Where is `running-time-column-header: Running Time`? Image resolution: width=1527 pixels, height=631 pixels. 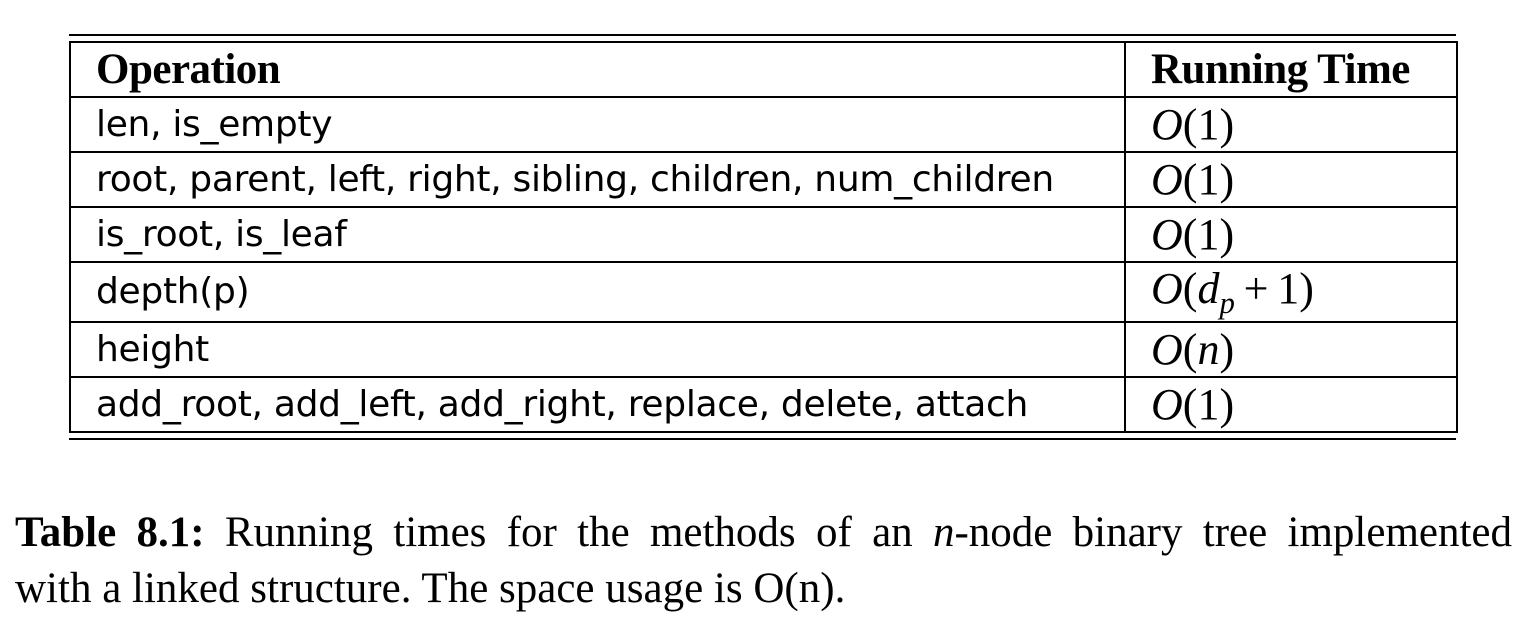
running-time-column-header: Running Time is located at coordinates (1291, 69).